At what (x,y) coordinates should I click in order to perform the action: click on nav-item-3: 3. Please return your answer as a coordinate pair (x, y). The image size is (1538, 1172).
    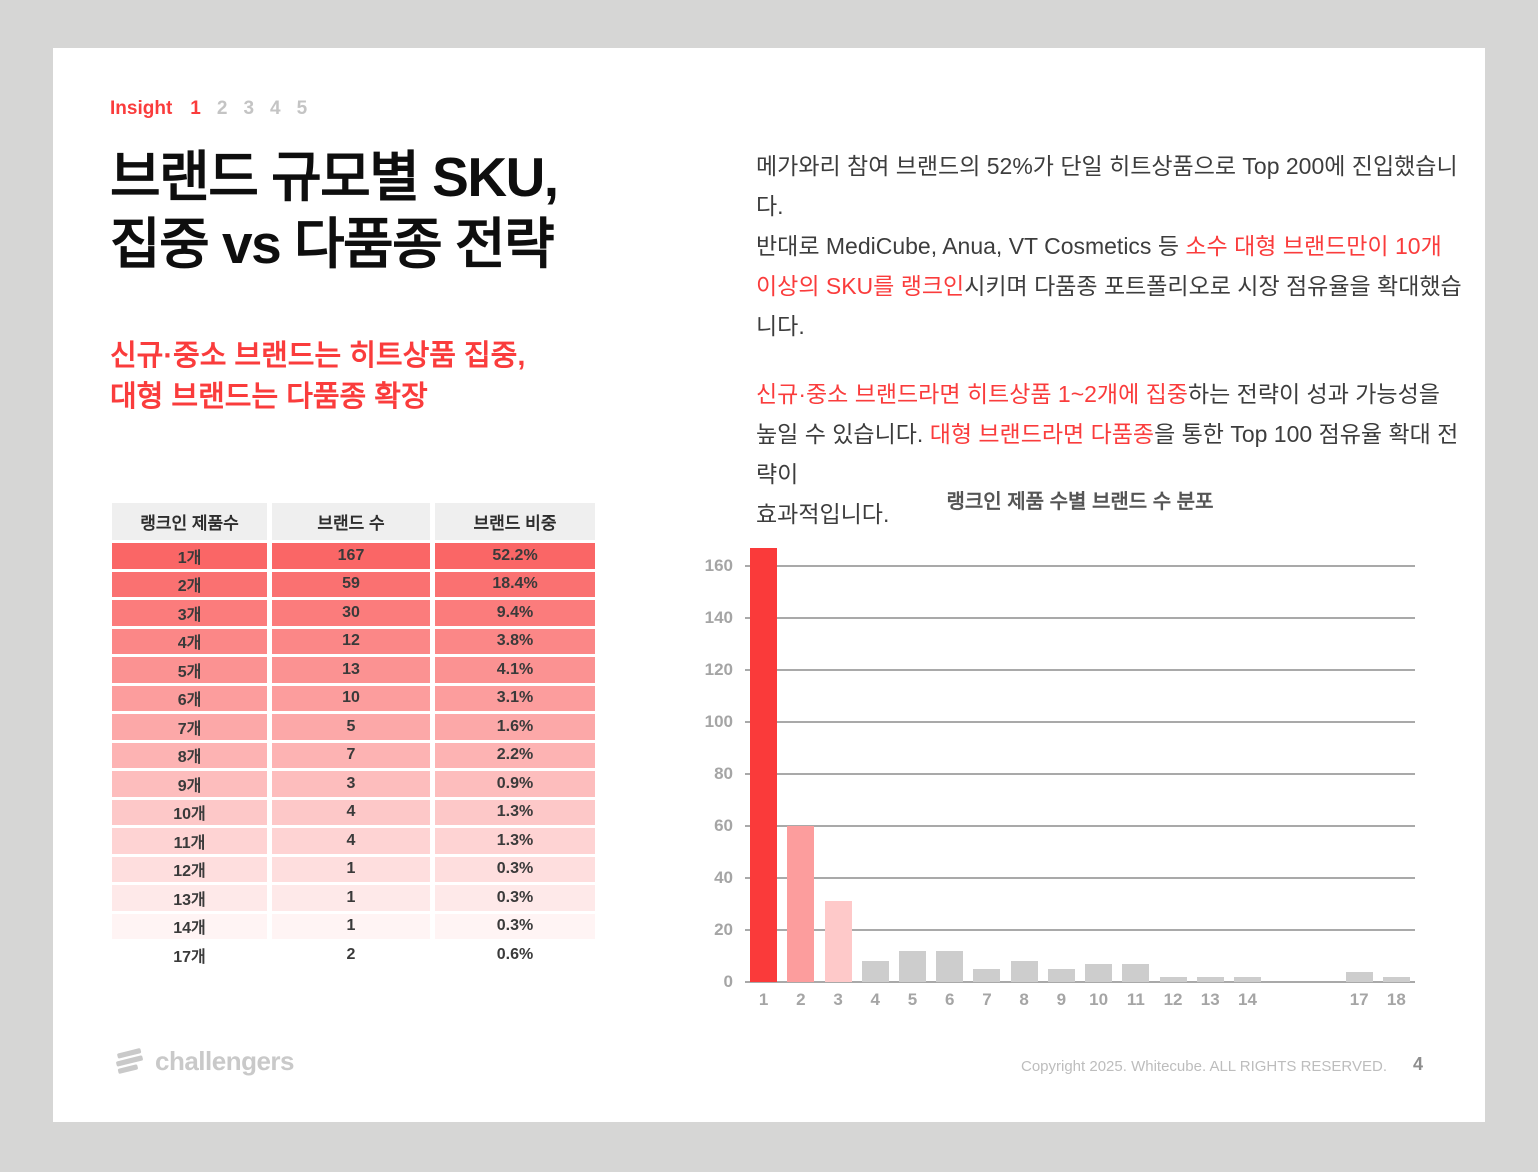
    Looking at the image, I should click on (249, 108).